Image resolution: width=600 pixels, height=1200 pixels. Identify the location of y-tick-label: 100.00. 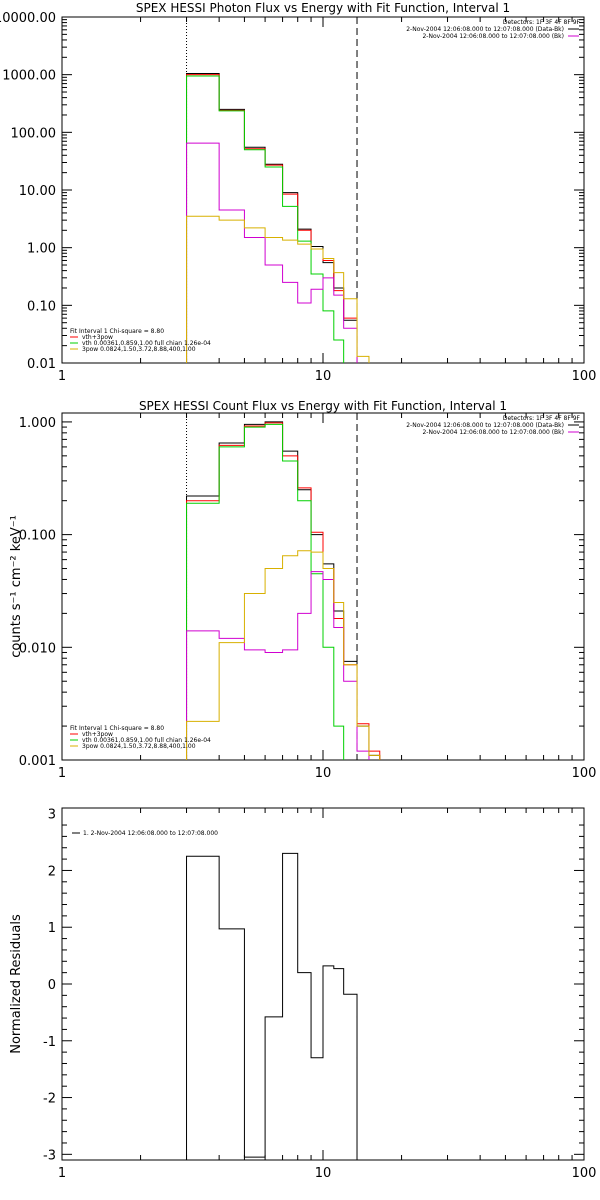
(34, 133).